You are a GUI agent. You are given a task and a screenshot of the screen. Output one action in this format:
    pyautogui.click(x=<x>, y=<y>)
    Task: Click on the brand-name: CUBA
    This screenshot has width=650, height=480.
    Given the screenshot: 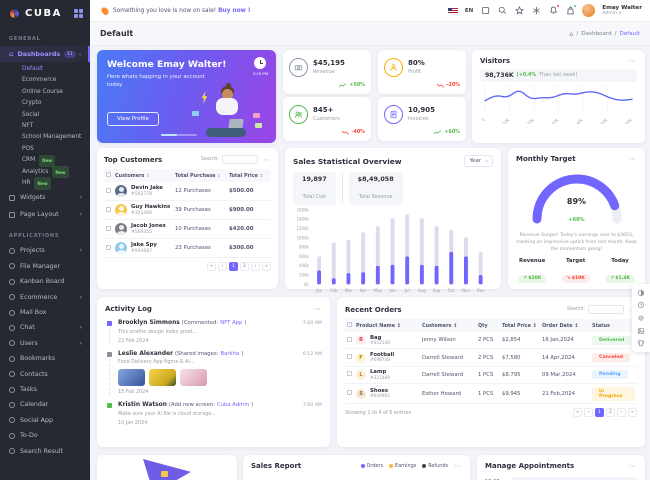 What is the action you would take?
    pyautogui.click(x=43, y=13)
    